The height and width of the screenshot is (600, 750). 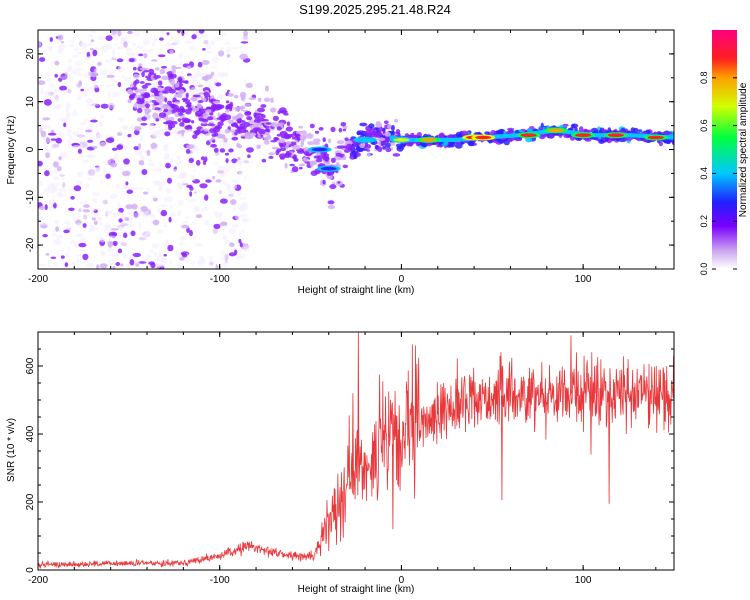 What do you see at coordinates (356, 290) in the screenshot?
I see `spectrogram-xlabel: Height of straight line (km)` at bounding box center [356, 290].